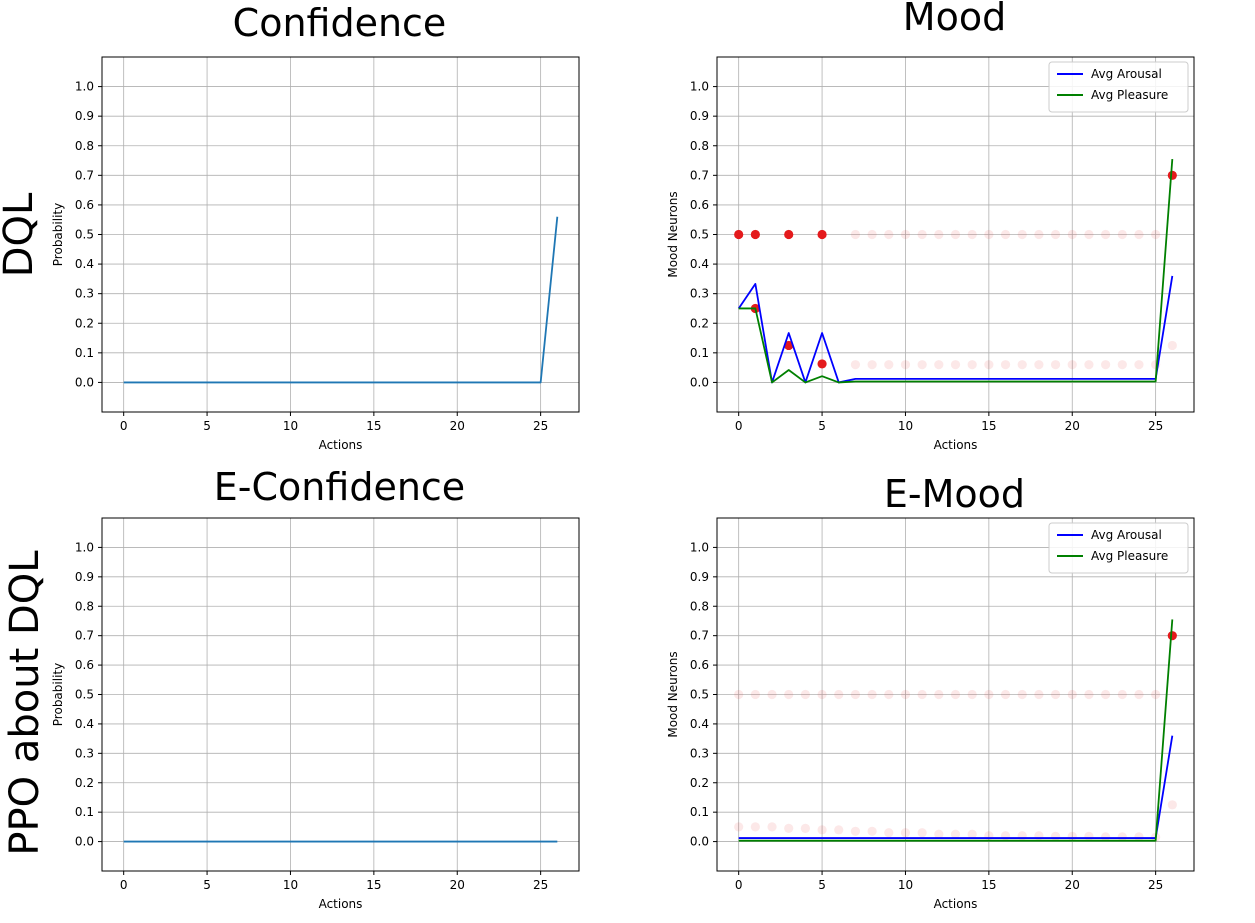 This screenshot has height=923, width=1255. What do you see at coordinates (699, 205) in the screenshot?
I see `y-tick-label: 0.6` at bounding box center [699, 205].